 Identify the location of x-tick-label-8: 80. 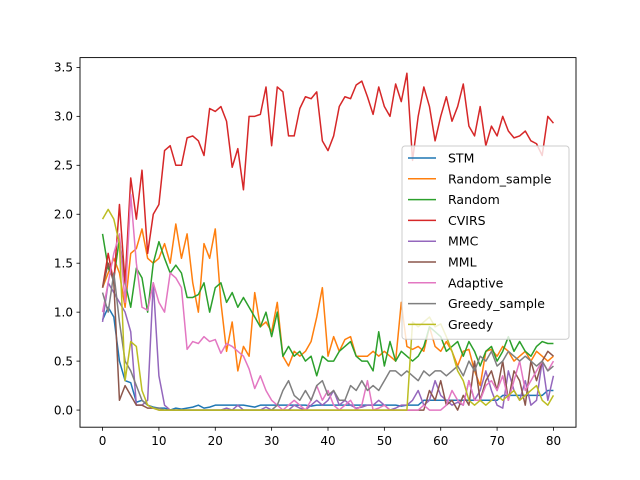
(553, 441).